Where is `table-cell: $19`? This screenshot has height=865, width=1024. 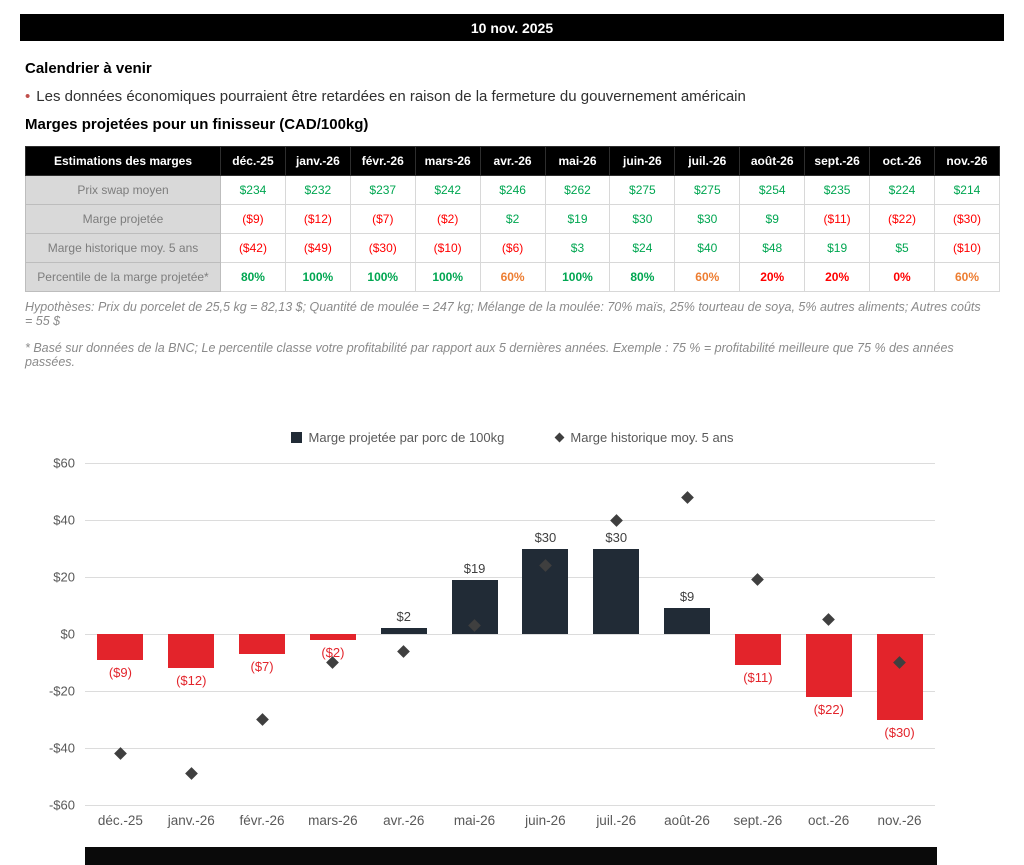
table-cell: $19 is located at coordinates (577, 219).